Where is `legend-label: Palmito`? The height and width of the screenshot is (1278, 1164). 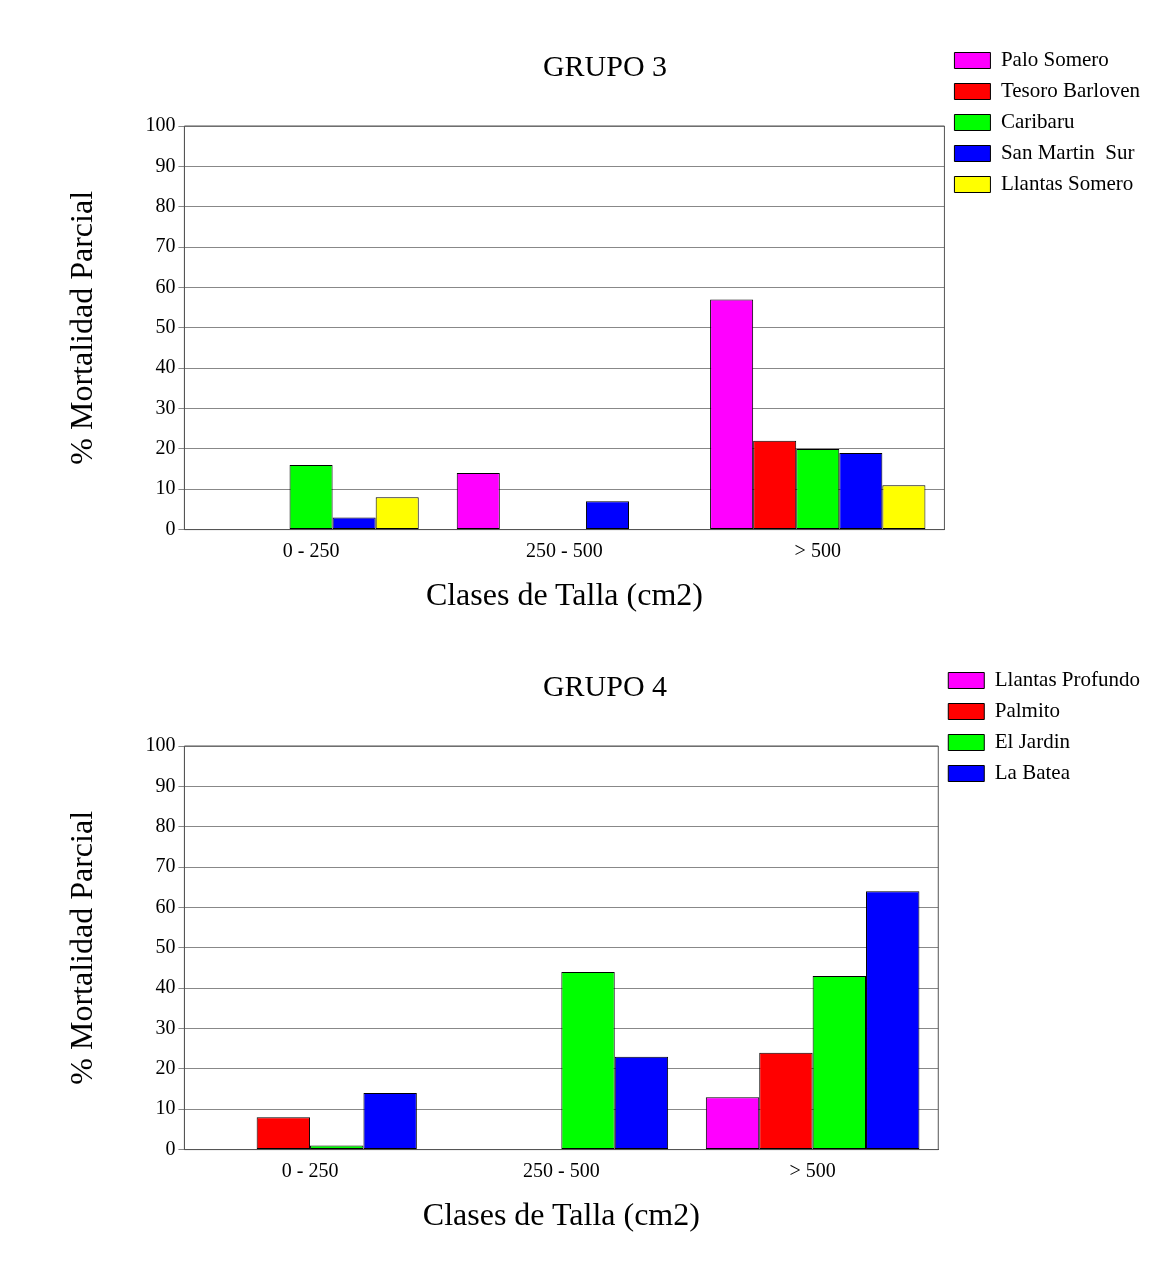 legend-label: Palmito is located at coordinates (1027, 710).